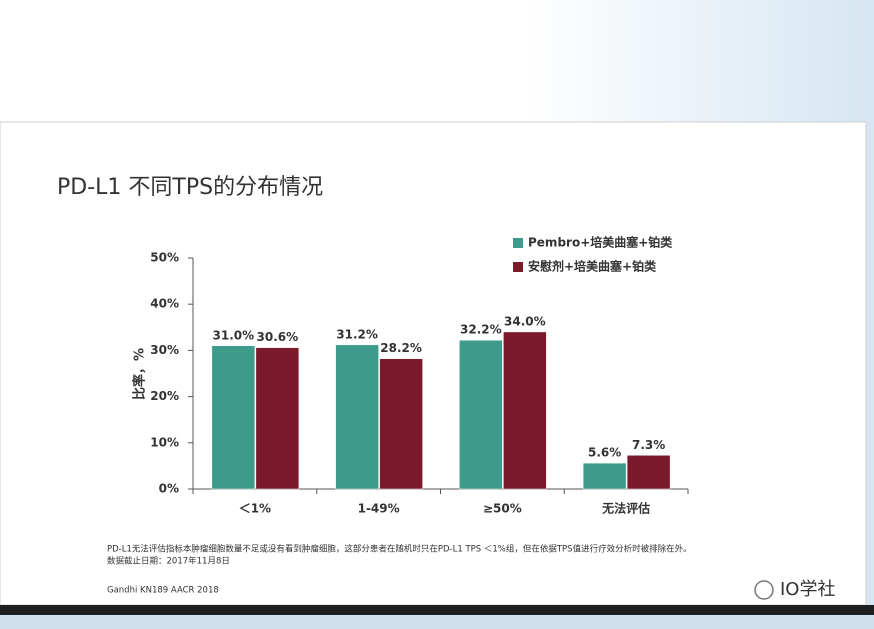  What do you see at coordinates (357, 334) in the screenshot?
I see `value-label: 31.2%` at bounding box center [357, 334].